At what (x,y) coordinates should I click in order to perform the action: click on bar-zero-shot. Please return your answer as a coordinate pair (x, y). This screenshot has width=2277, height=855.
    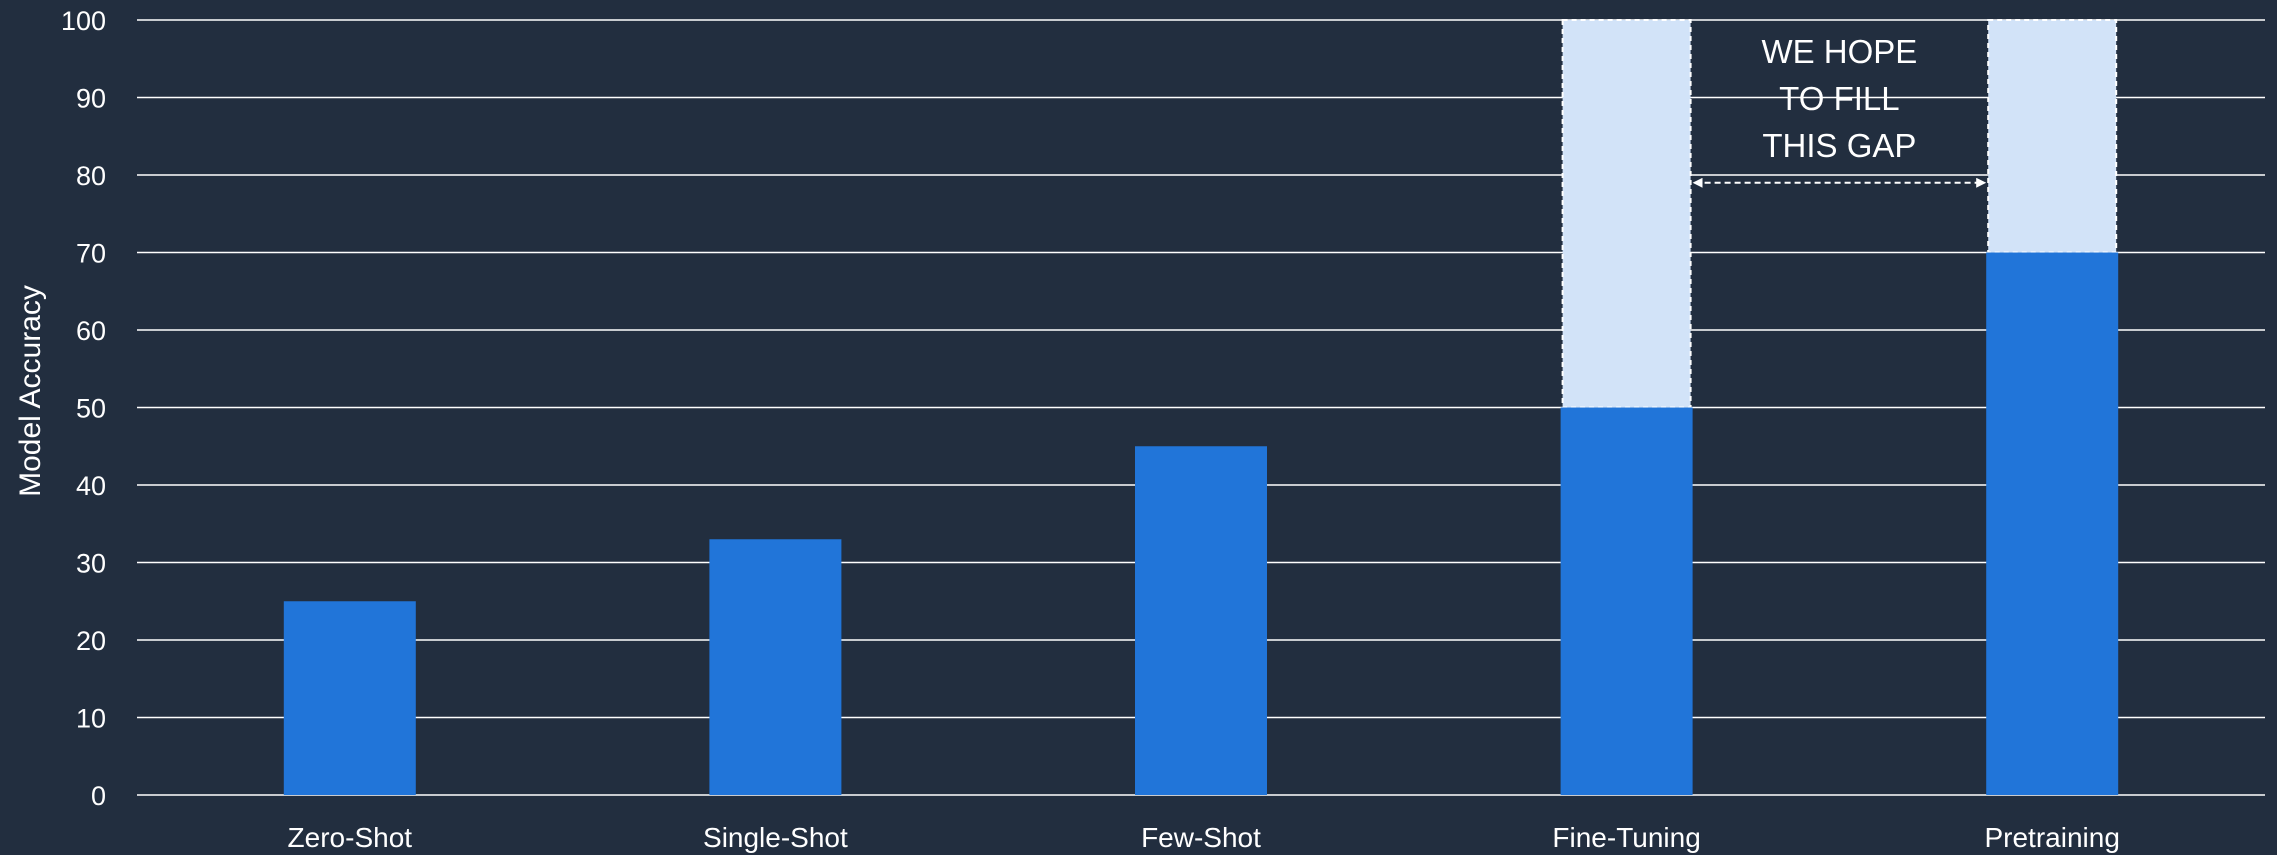
    Looking at the image, I should click on (349, 698).